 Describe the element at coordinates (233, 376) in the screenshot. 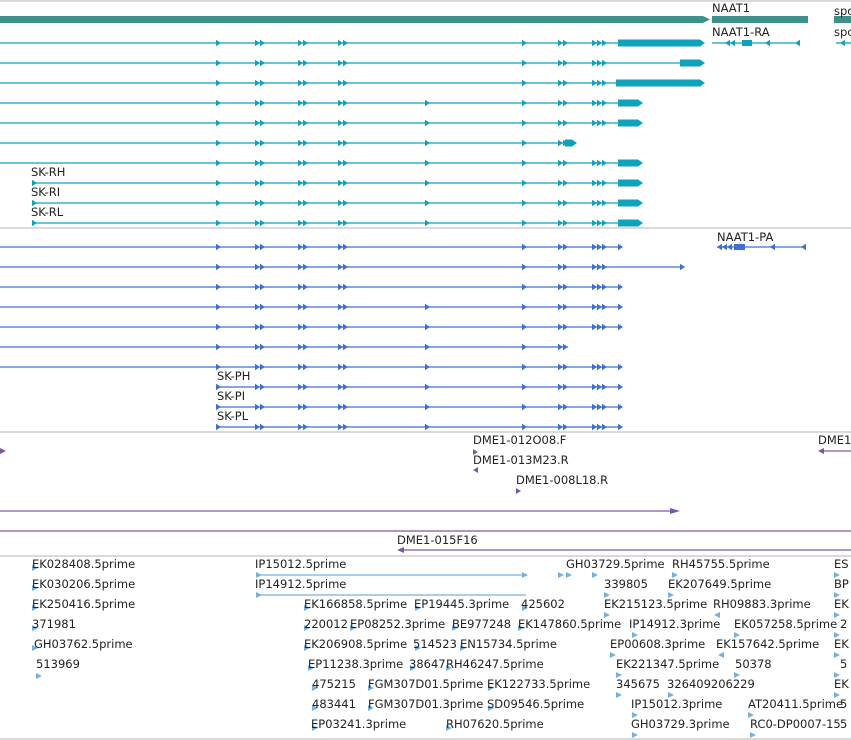

I see `transcript-label: SK-PH` at that location.